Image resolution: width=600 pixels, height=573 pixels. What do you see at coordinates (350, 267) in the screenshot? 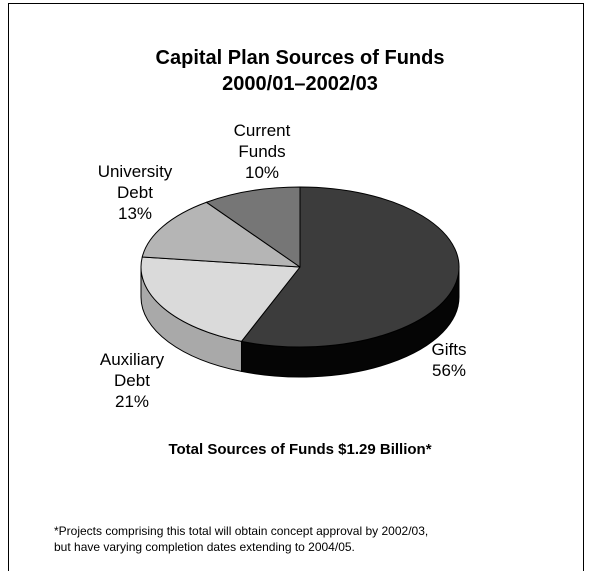
I see `pie-slice-gifts` at bounding box center [350, 267].